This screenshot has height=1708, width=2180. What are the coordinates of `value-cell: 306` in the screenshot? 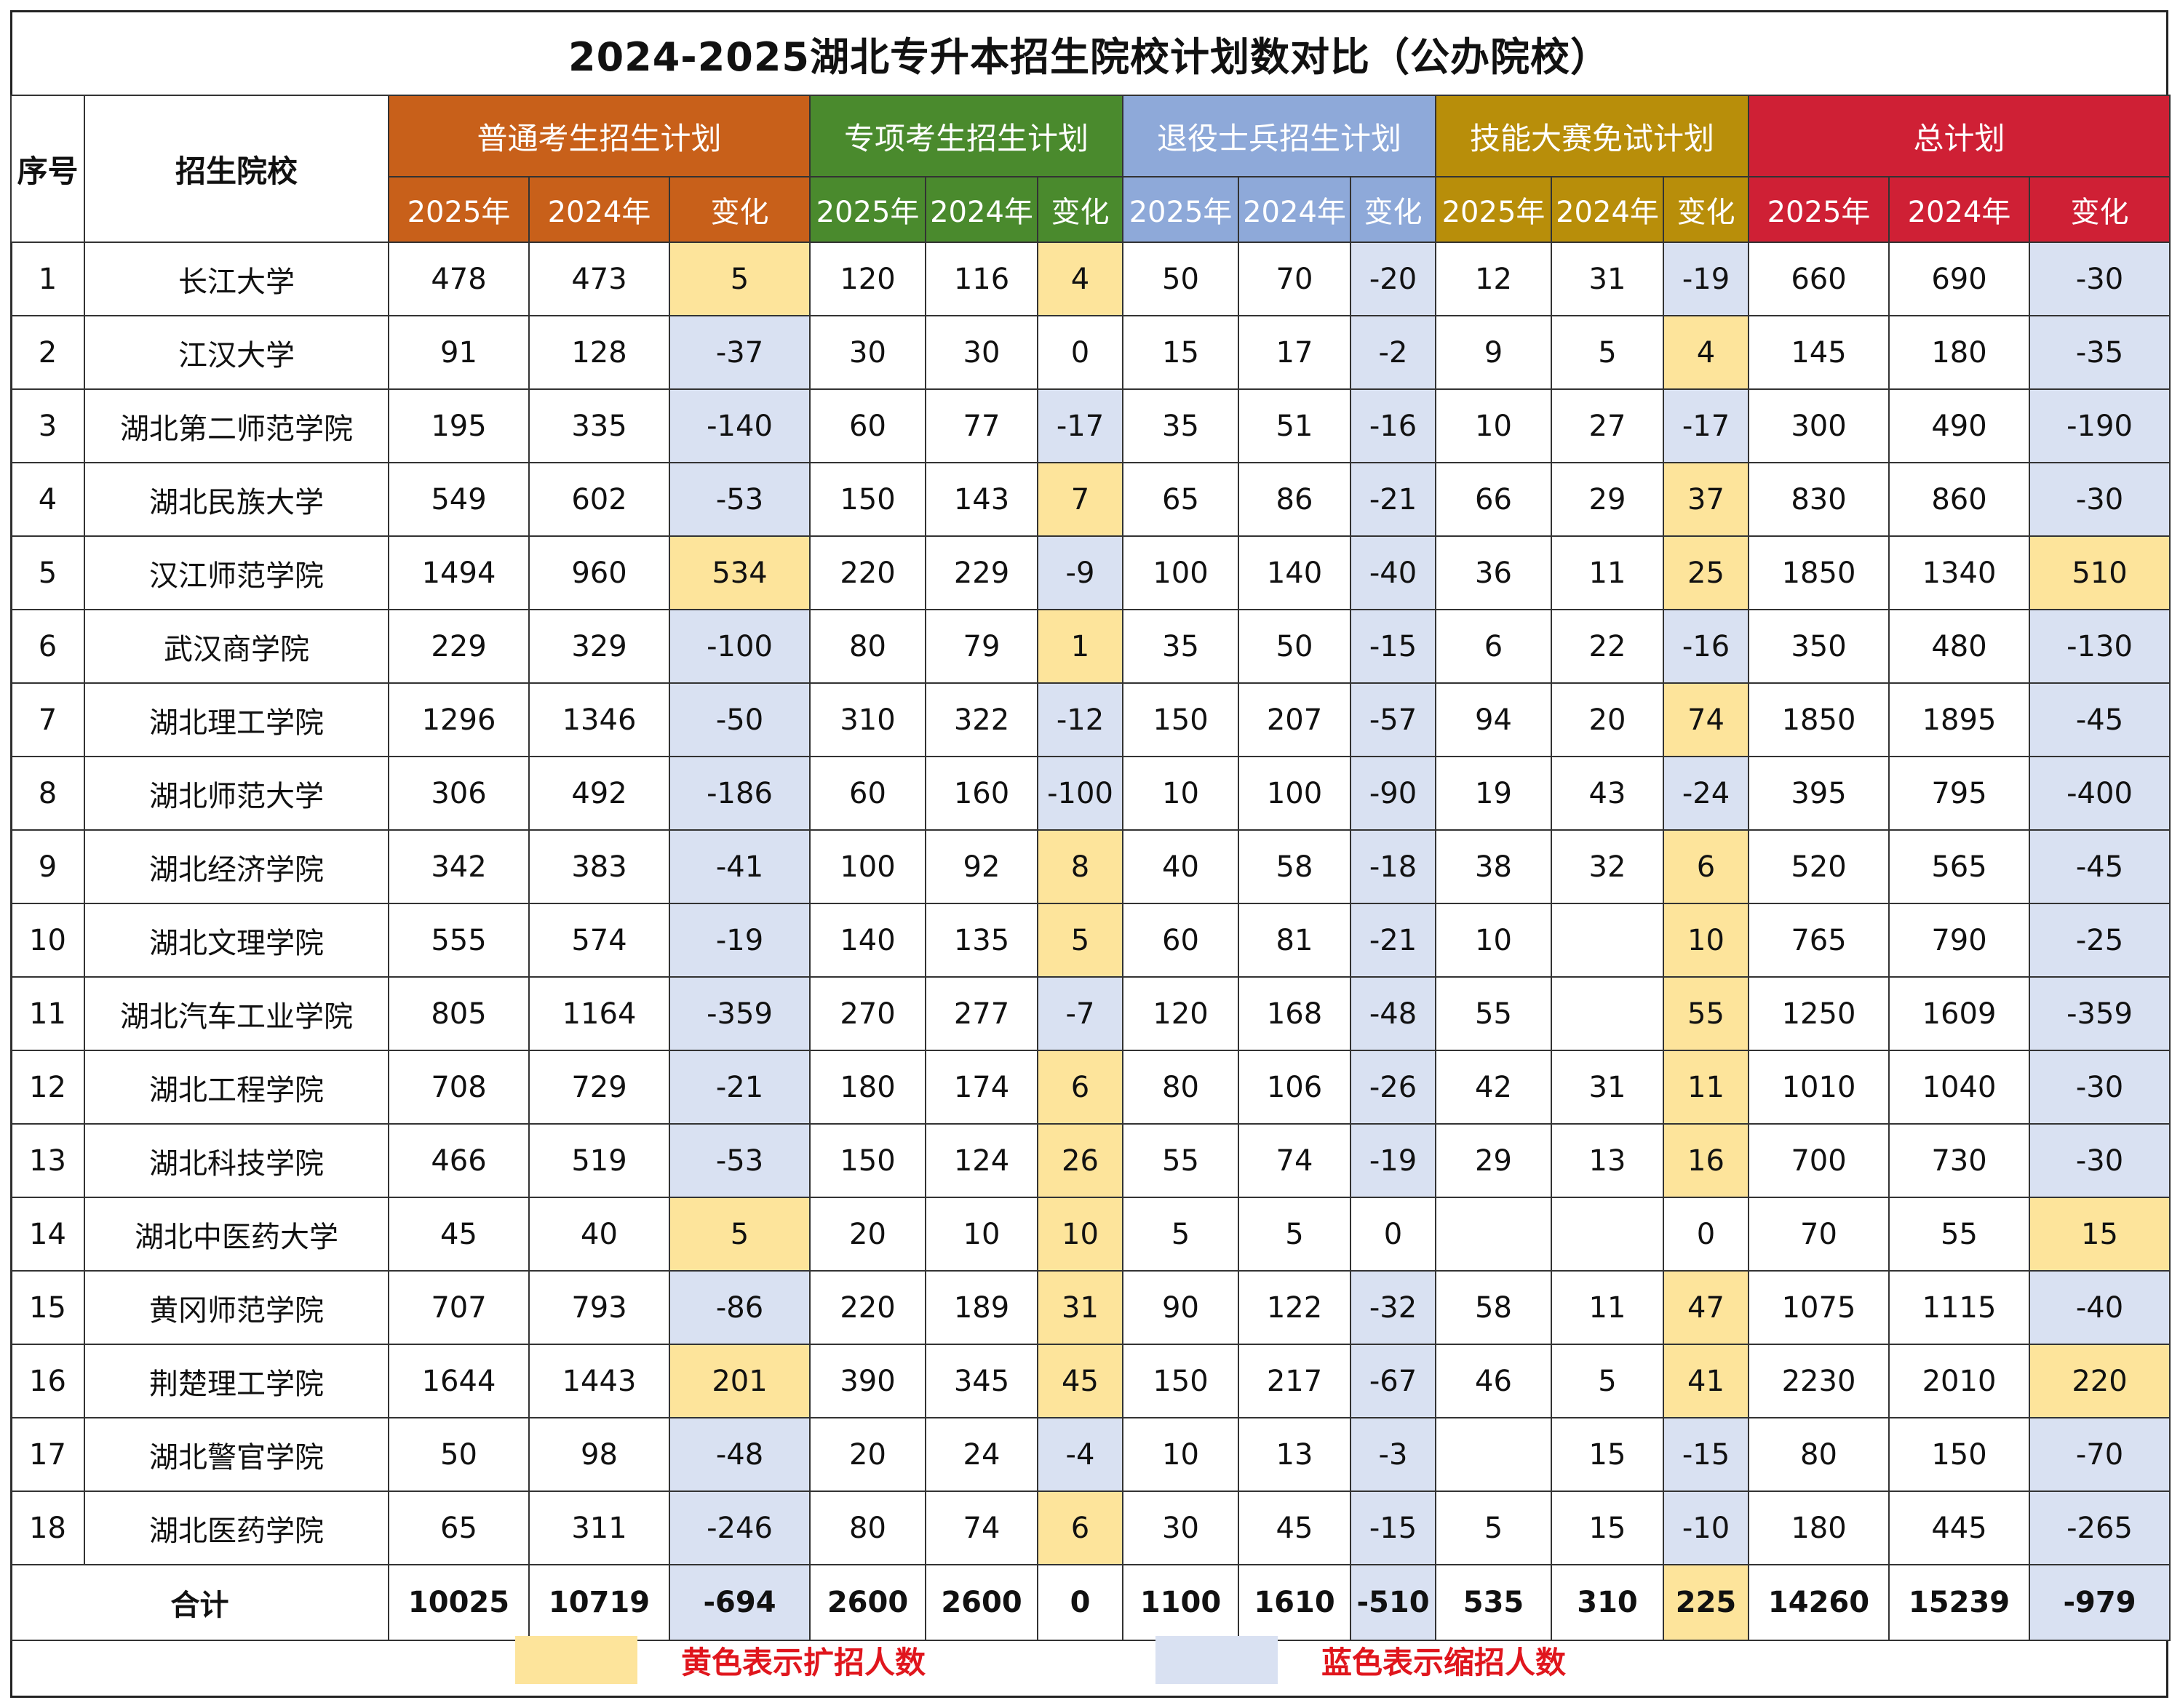 It's located at (459, 793).